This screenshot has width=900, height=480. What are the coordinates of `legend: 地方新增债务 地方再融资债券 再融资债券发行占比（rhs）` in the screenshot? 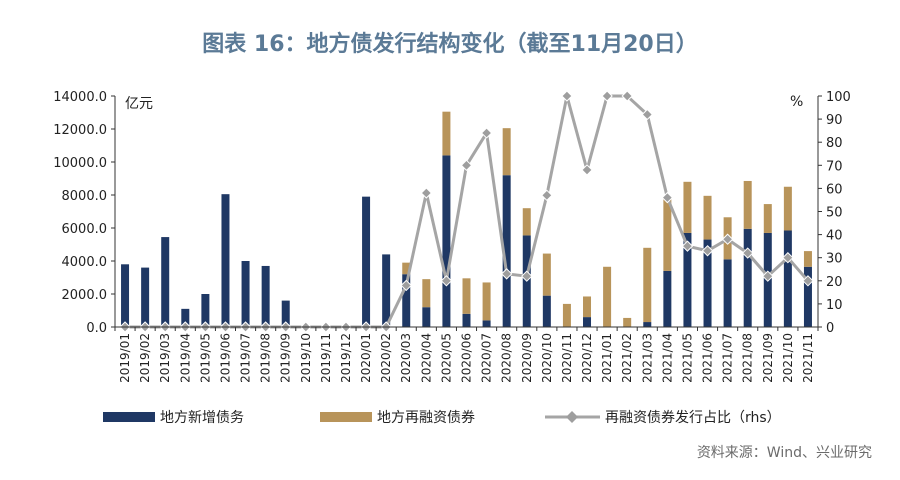 It's located at (442, 418).